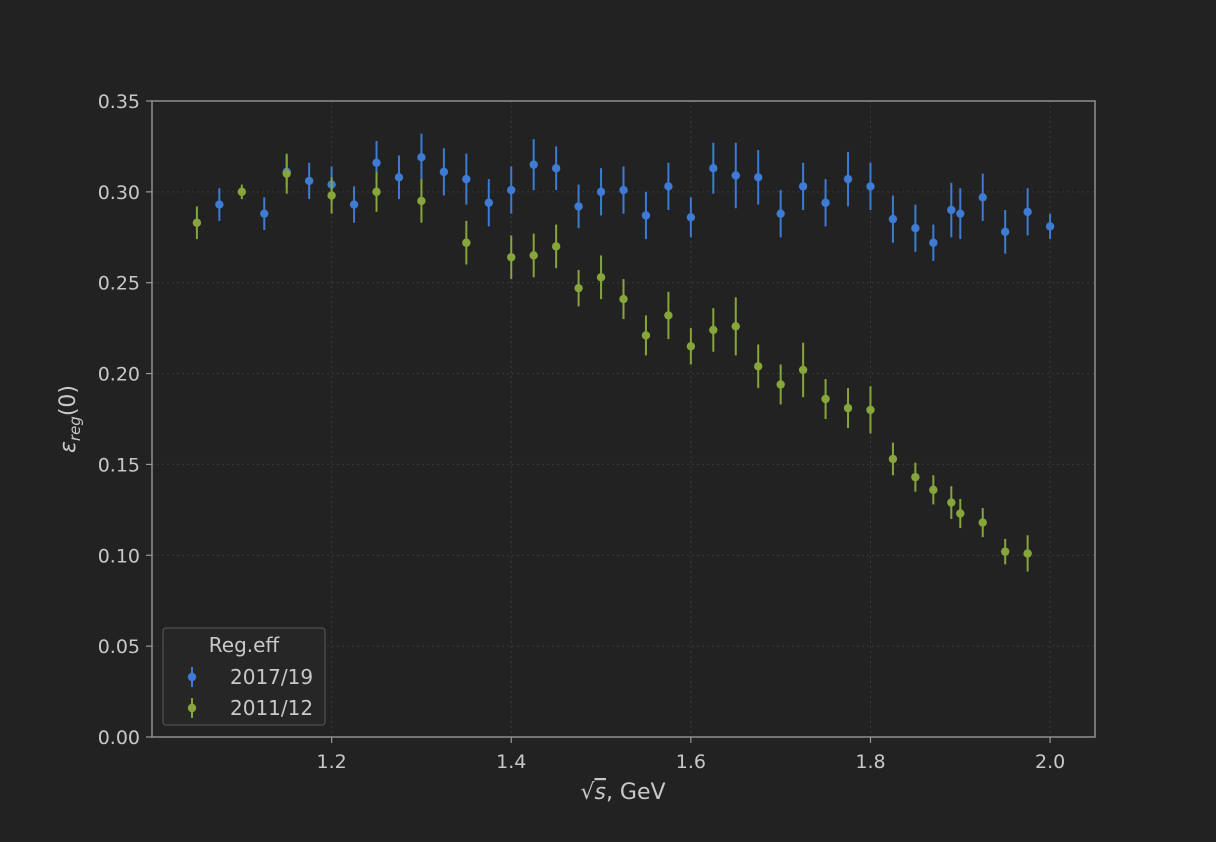 The height and width of the screenshot is (842, 1216). I want to click on legend-entry: 2011/12, so click(250, 708).